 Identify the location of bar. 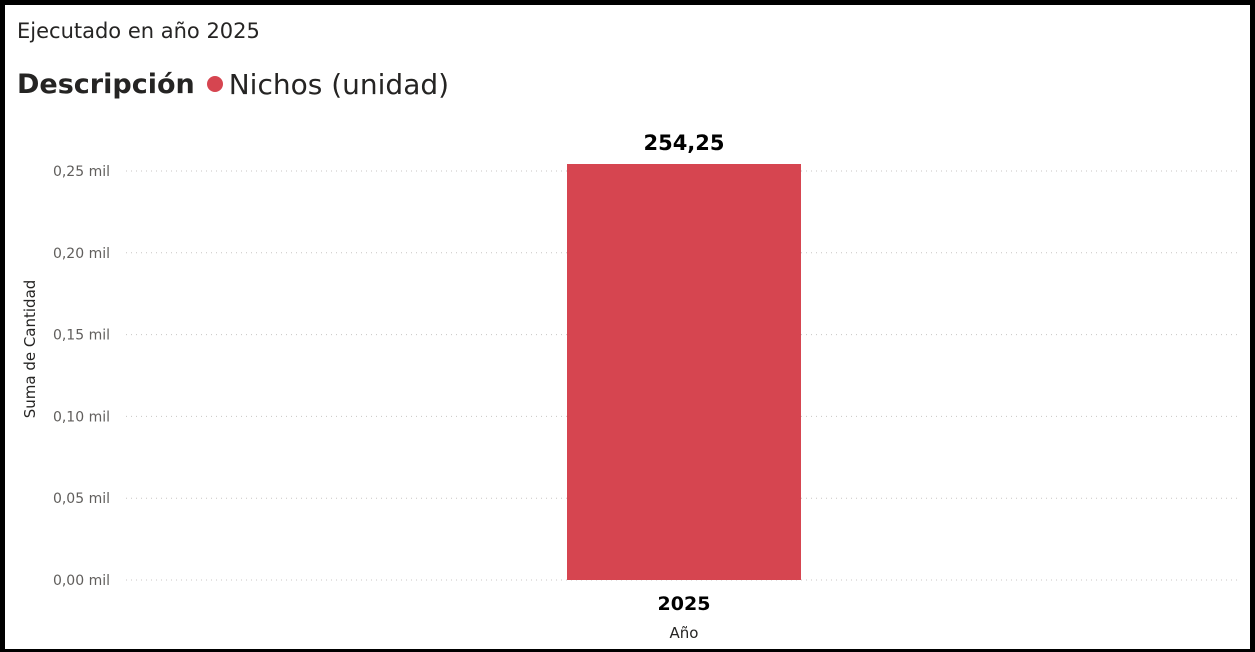
(684, 372).